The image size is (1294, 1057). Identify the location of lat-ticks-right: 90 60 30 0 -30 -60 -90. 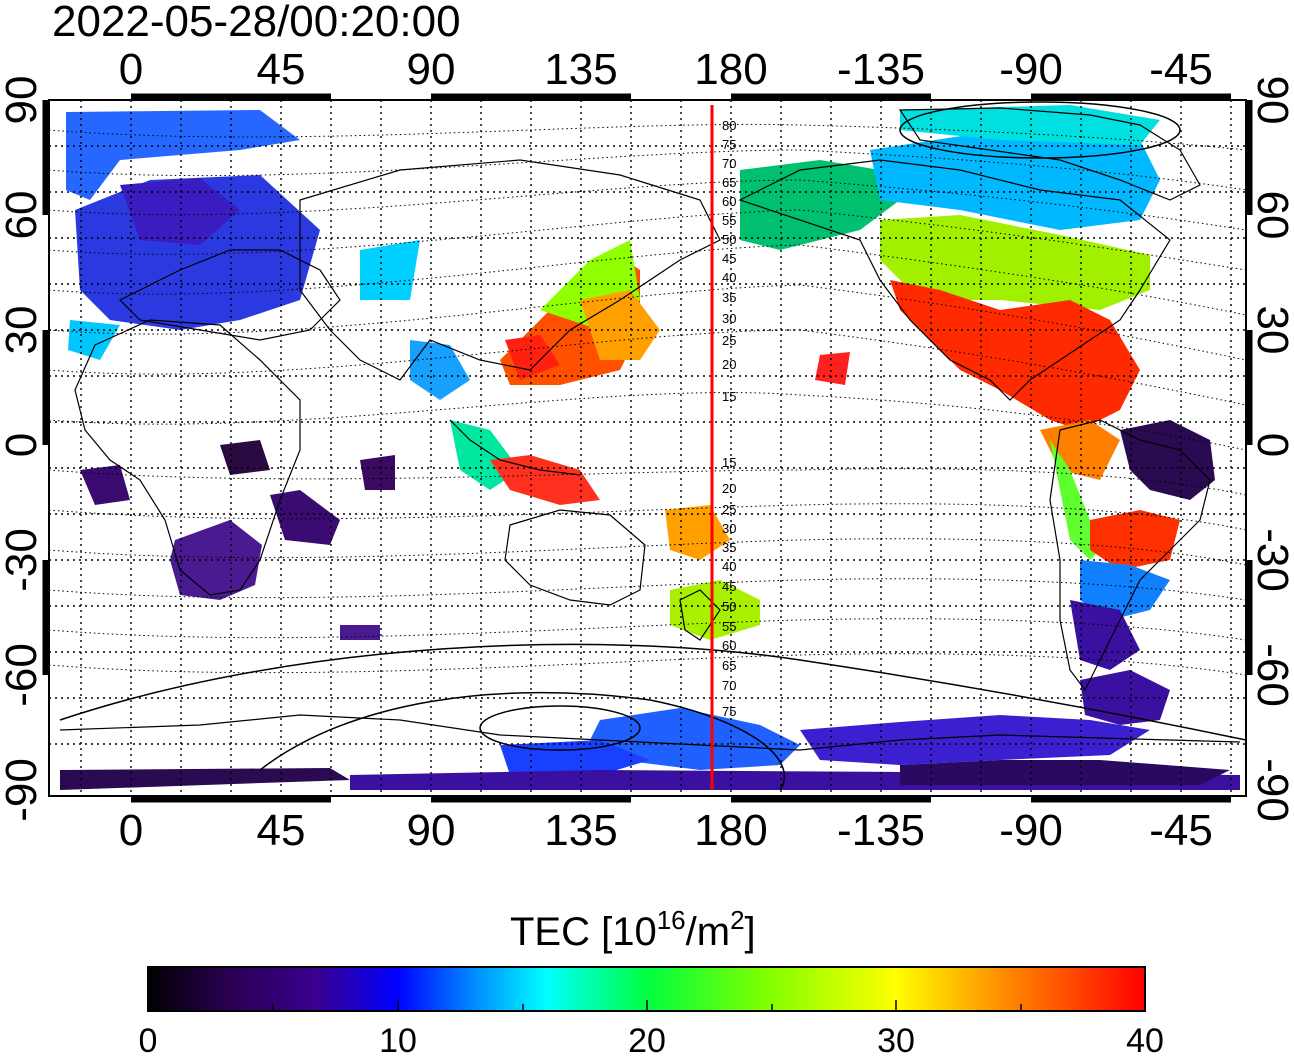
(1271, 449).